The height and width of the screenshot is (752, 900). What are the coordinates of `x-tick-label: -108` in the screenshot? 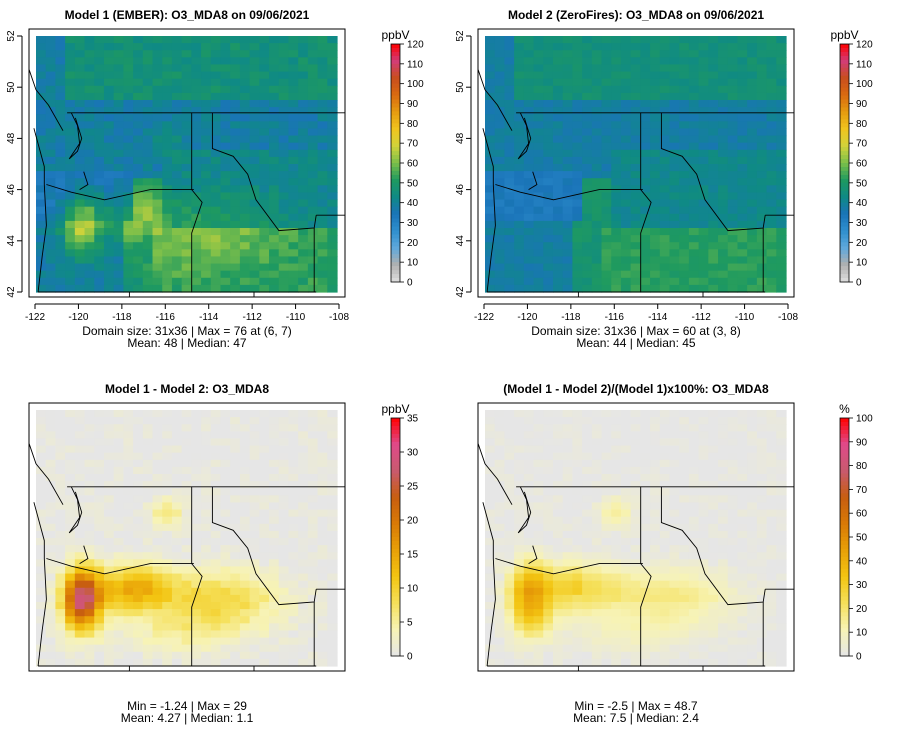 It's located at (339, 317).